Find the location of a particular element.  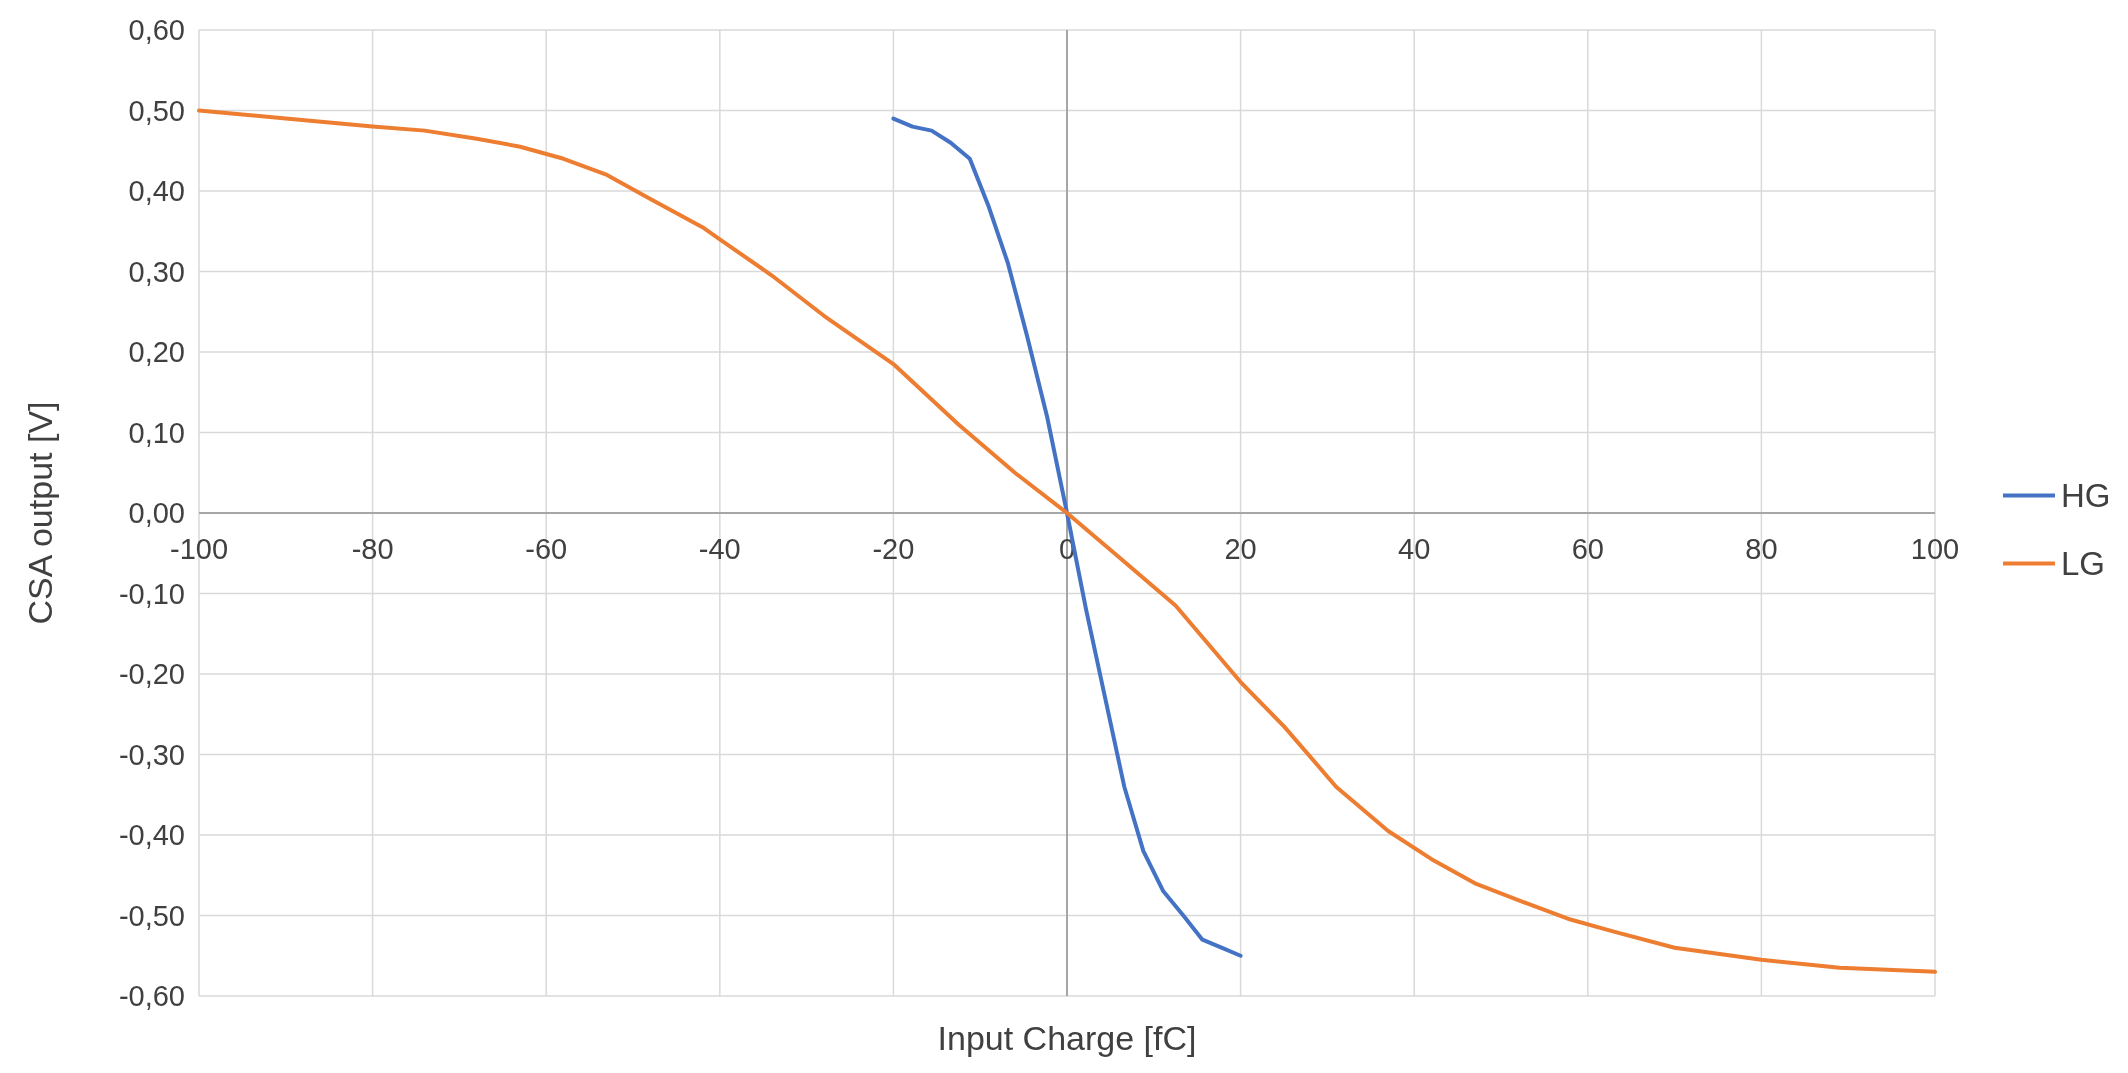

legend-label: LG is located at coordinates (2083, 563).